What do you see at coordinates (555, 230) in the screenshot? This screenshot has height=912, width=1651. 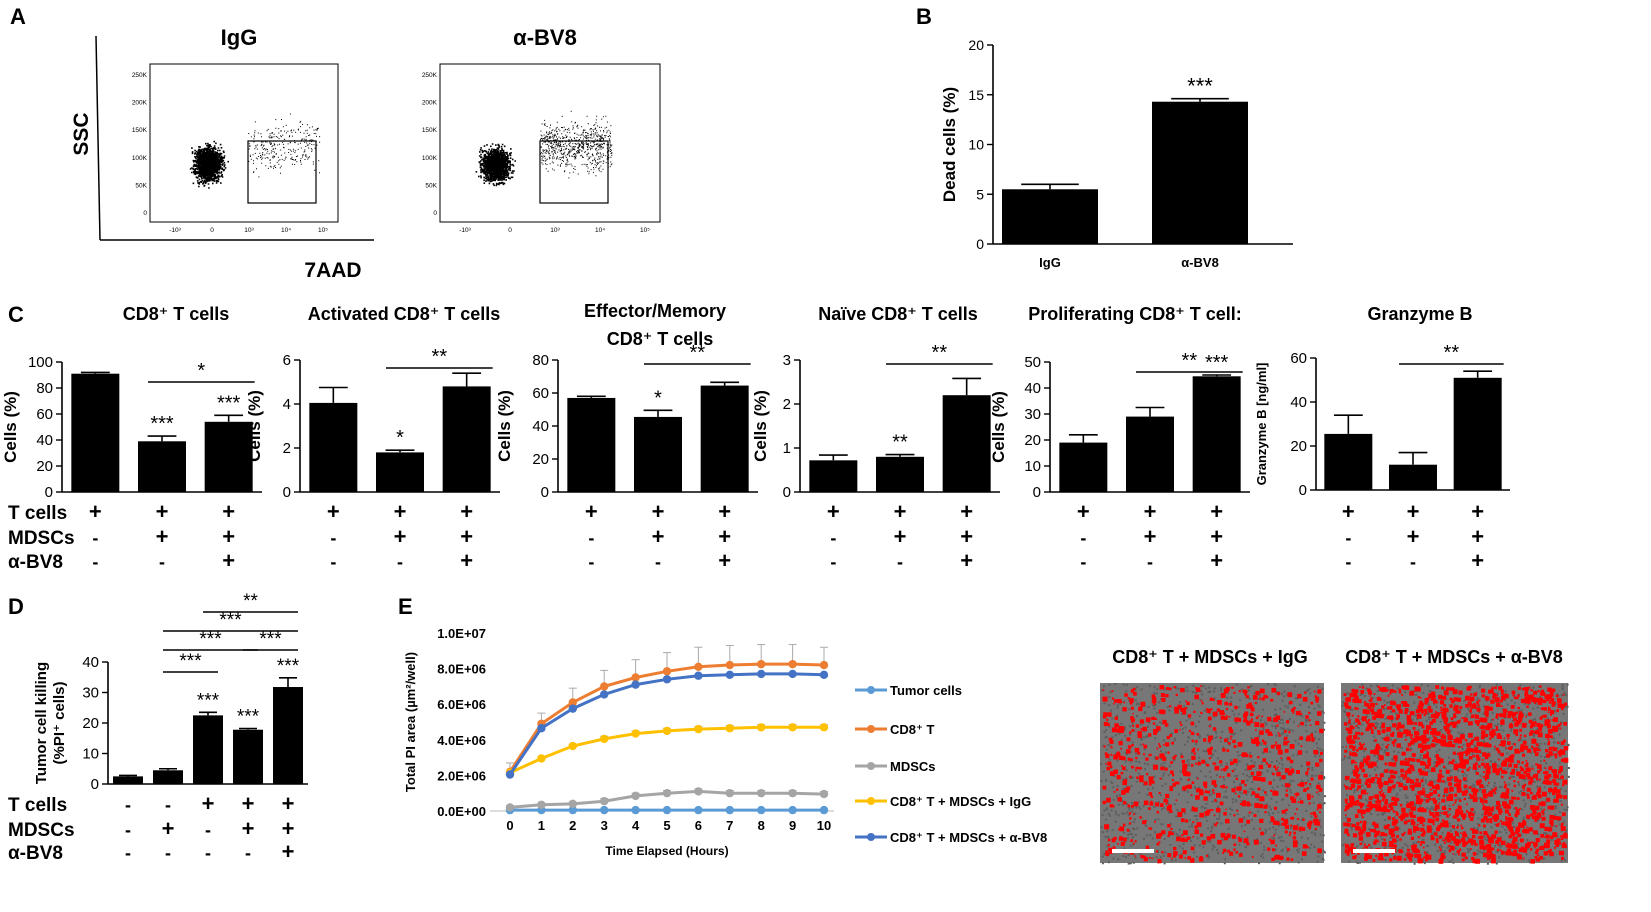 I see `scatter-xtick: 10³` at bounding box center [555, 230].